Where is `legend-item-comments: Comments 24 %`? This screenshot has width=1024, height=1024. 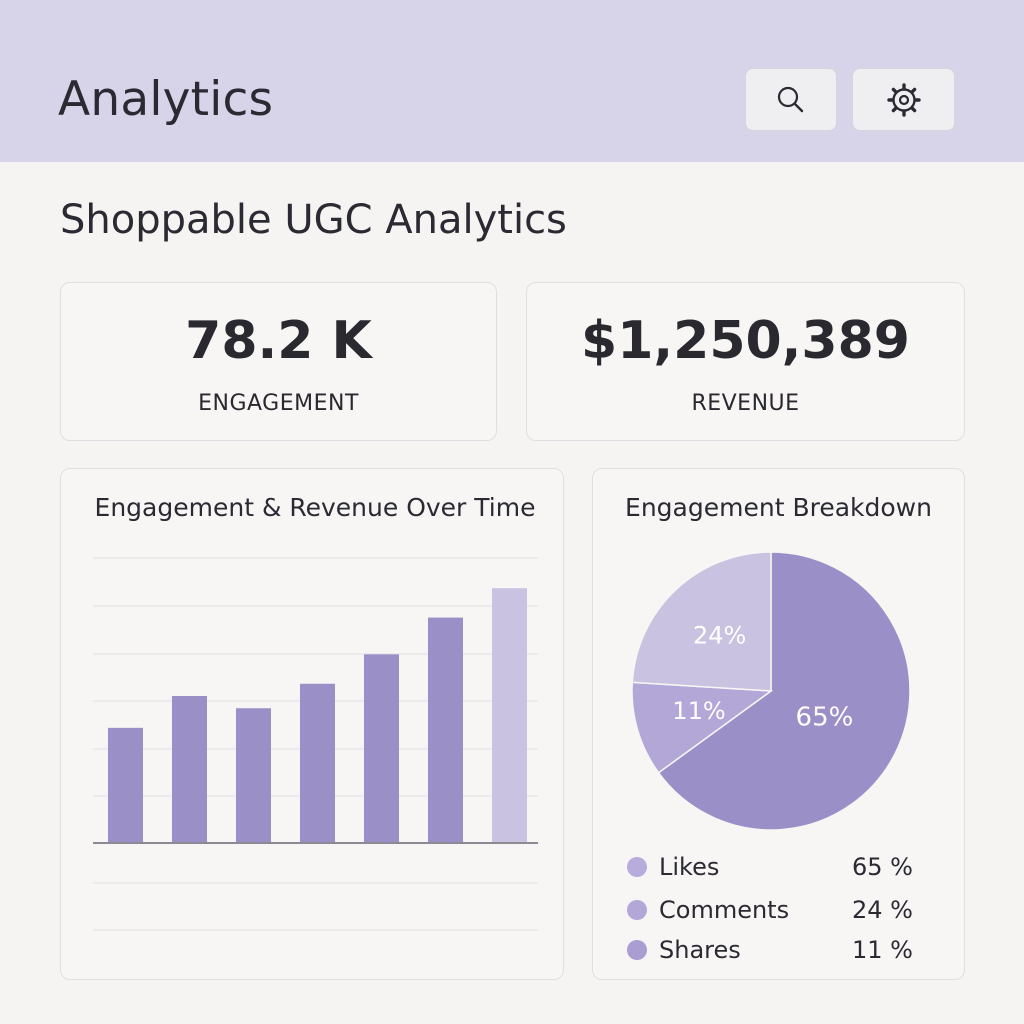 legend-item-comments: Comments 24 % is located at coordinates (770, 910).